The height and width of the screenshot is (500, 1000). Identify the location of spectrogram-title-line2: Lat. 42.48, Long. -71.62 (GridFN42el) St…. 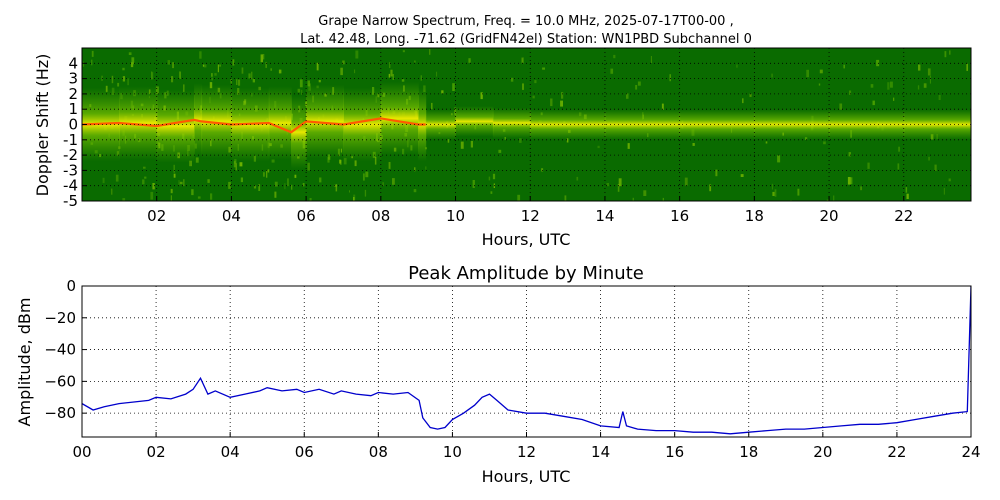
(526, 39).